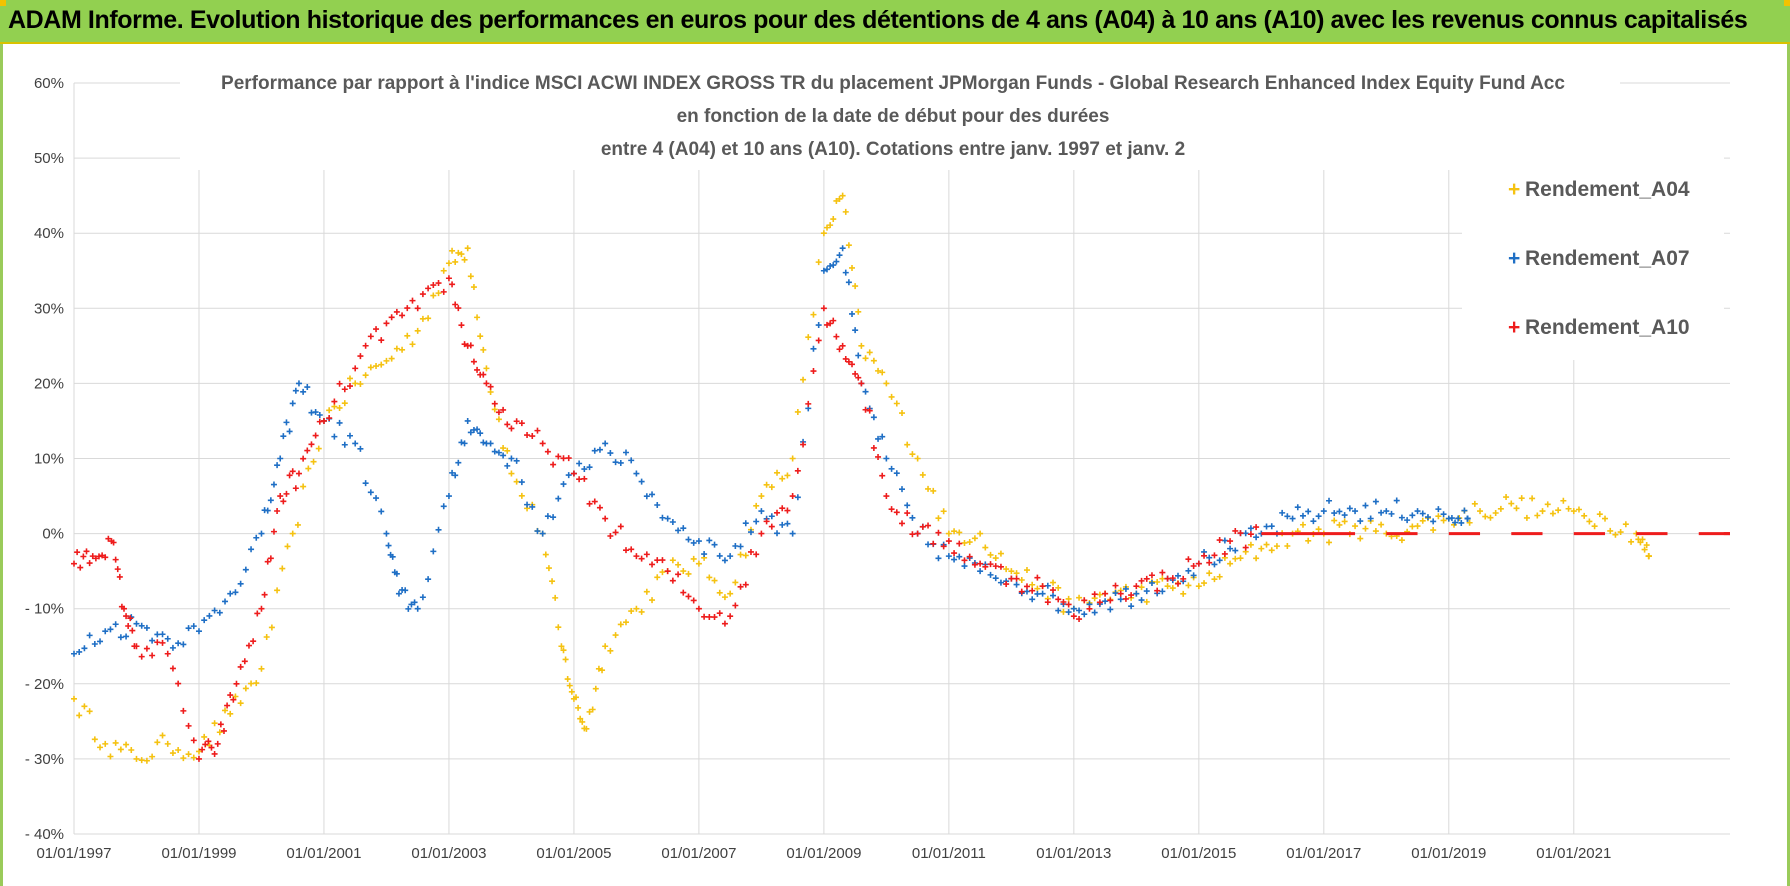 This screenshot has height=886, width=1790. Describe the element at coordinates (1073, 853) in the screenshot. I see `x-tick-label: 01/01/2013` at that location.